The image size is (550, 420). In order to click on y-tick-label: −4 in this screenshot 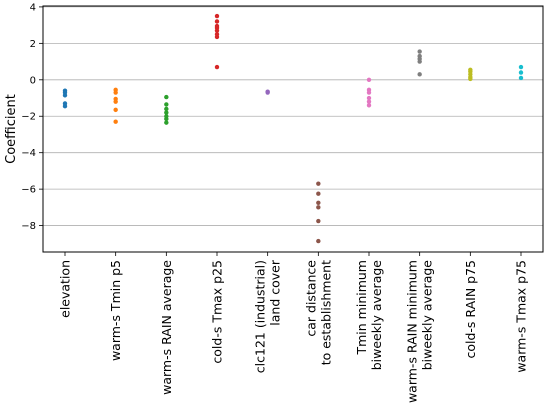, I will do `click(28, 153)`.